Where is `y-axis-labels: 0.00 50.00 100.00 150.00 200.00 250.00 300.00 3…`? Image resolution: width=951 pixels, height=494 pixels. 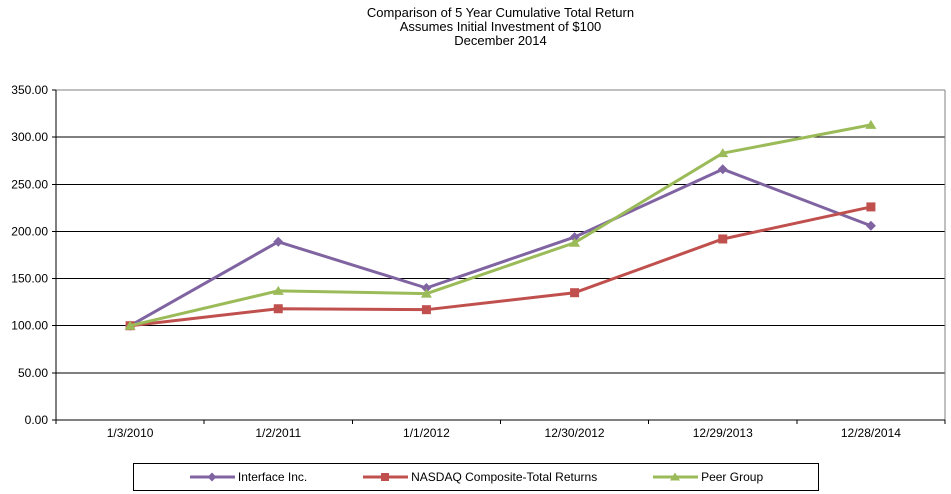
y-axis-labels: 0.00 50.00 100.00 150.00 200.00 250.00 300.00 3… is located at coordinates (29, 255).